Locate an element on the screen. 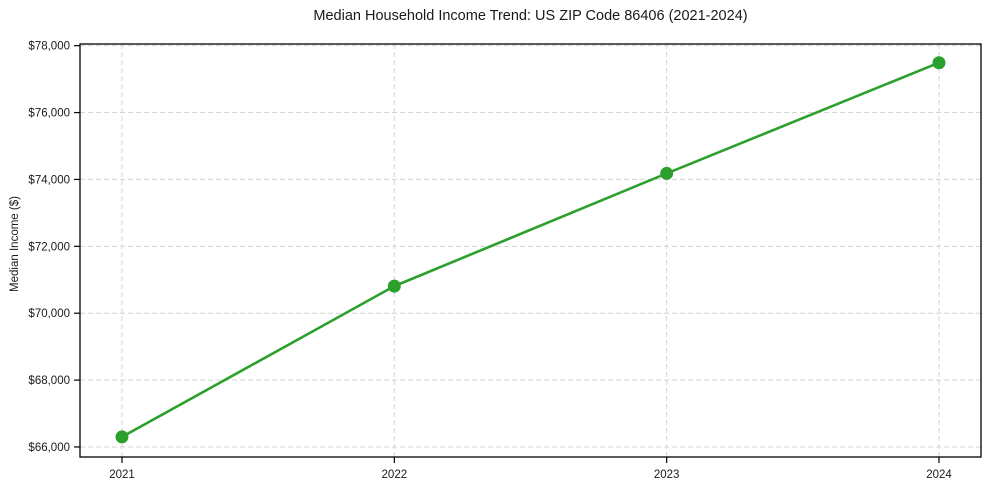  x-tick-label: 2024 is located at coordinates (939, 475).